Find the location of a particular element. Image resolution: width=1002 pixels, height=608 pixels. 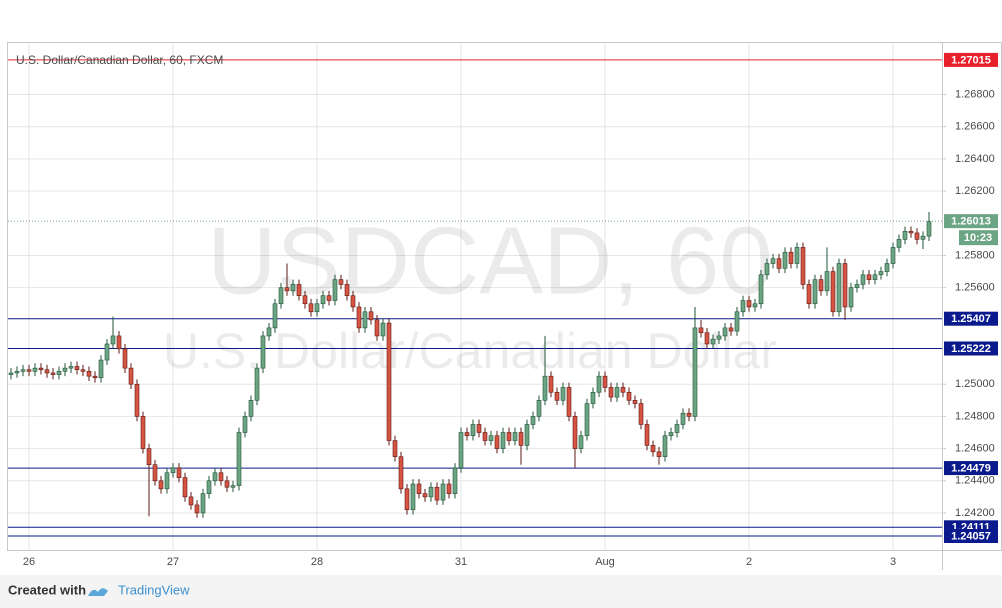

y-tick-label: 1.25600 is located at coordinates (975, 288).